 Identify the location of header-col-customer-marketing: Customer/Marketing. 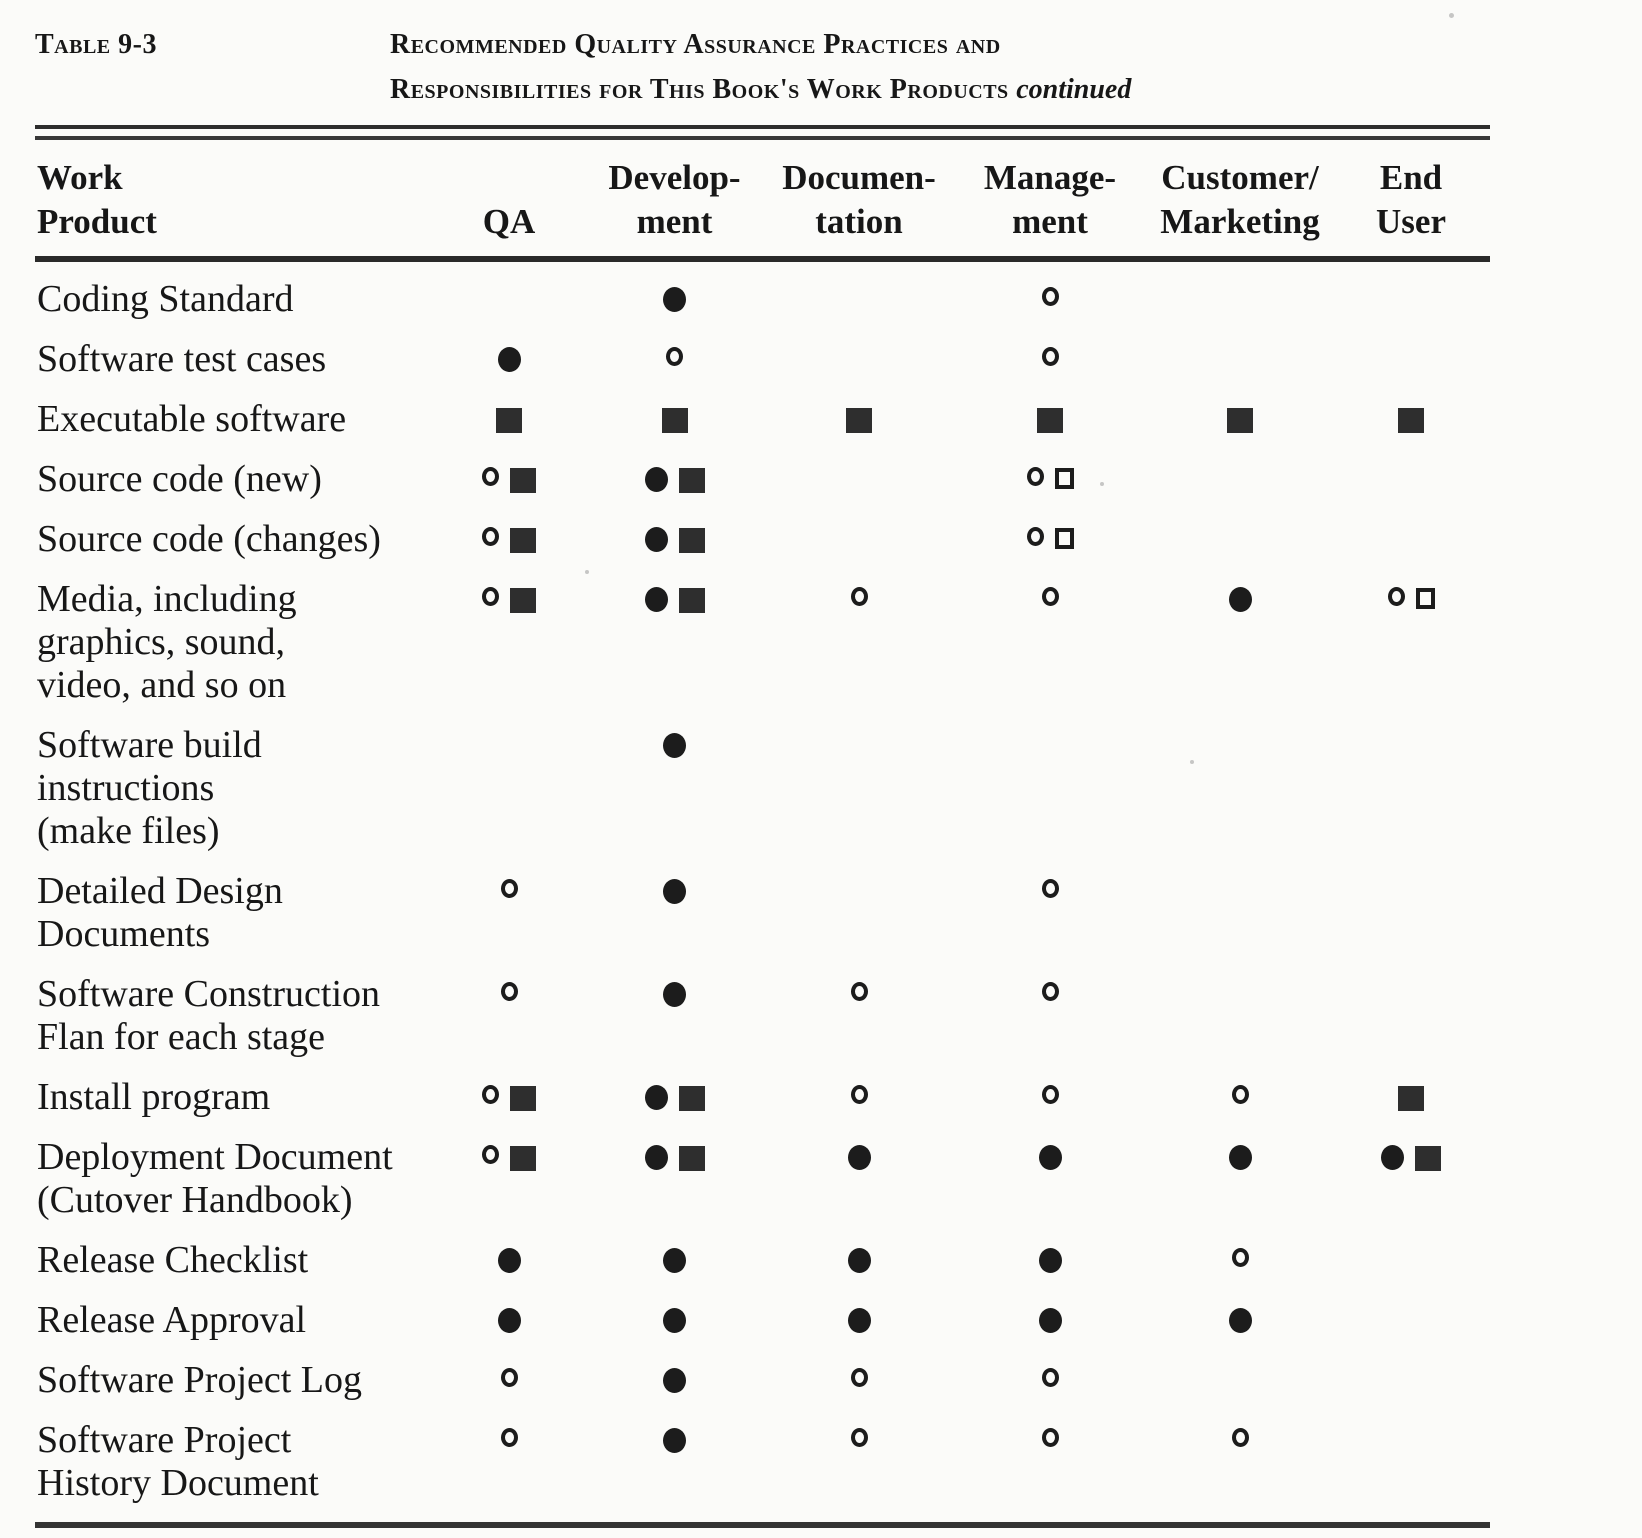
(1240, 199).